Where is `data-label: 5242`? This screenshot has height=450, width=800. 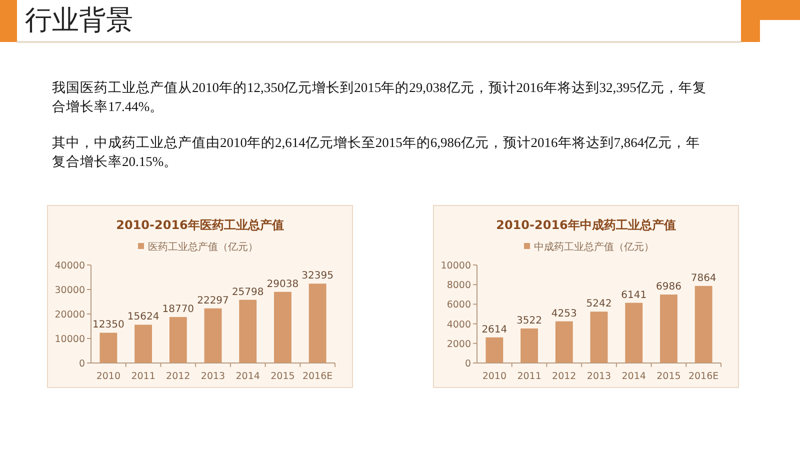
data-label: 5242 is located at coordinates (599, 304).